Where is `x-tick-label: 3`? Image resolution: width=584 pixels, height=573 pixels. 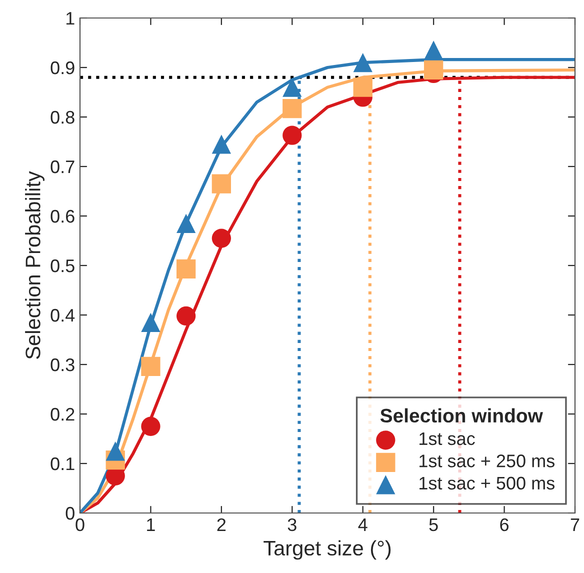
x-tick-label: 3 is located at coordinates (292, 525).